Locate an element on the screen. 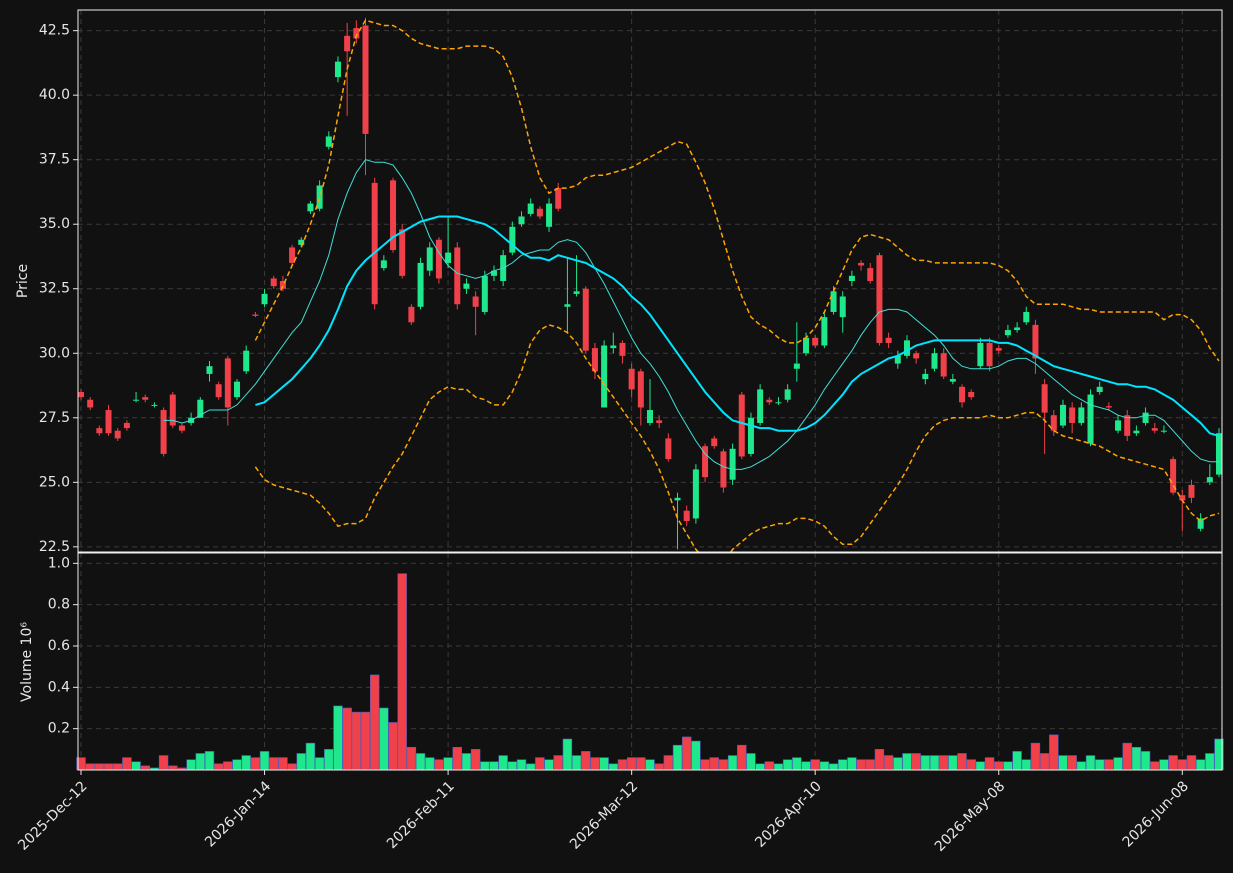 This screenshot has width=1233, height=873. y-tick-label: 42.5 is located at coordinates (54, 31).